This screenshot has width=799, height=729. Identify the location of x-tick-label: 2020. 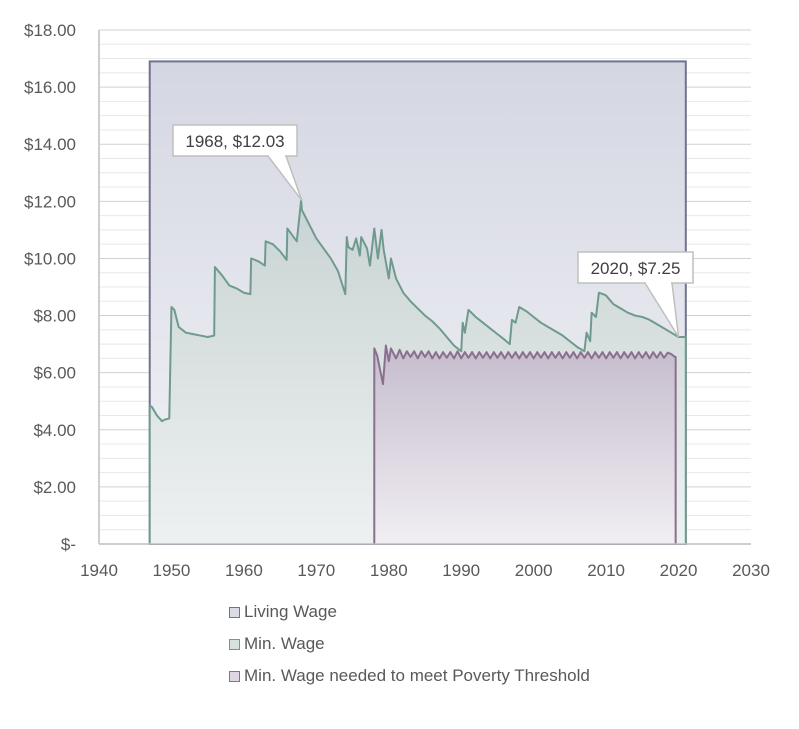
(679, 570).